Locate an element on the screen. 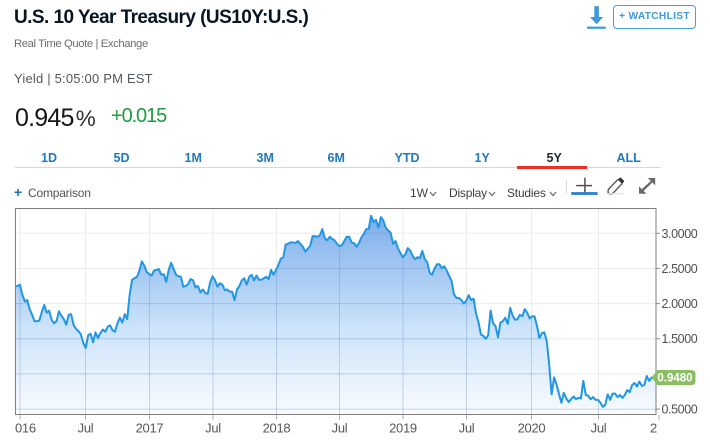 Image resolution: width=710 pixels, height=446 pixels. svg-text: 2018 is located at coordinates (277, 428).